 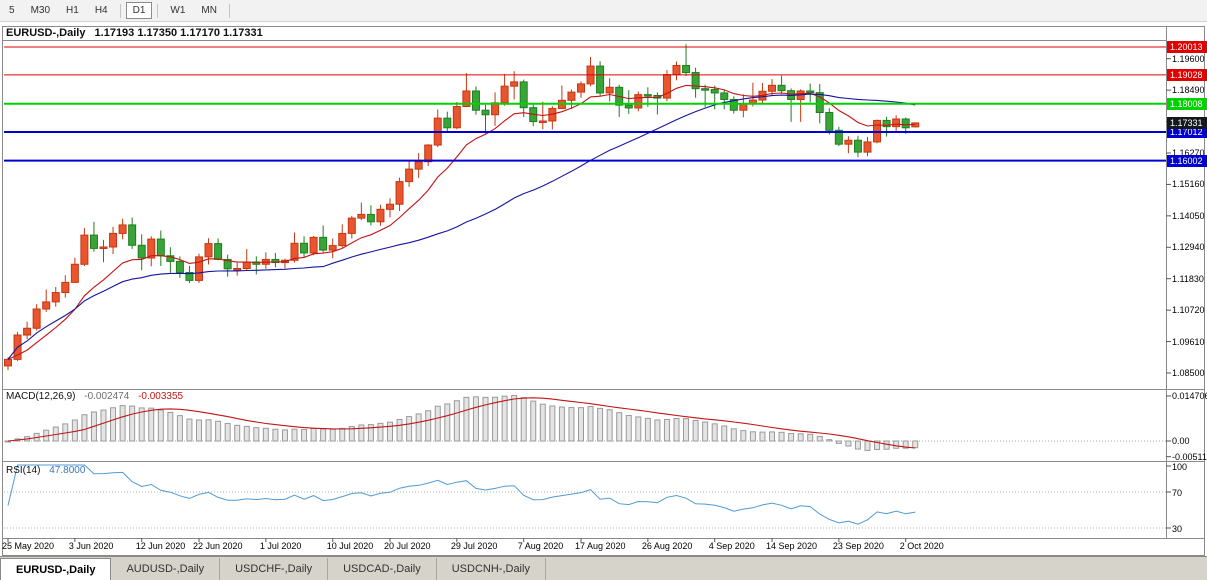 What do you see at coordinates (56, 569) in the screenshot?
I see `tab-eurusd-daily: EURUSD-,Daily` at bounding box center [56, 569].